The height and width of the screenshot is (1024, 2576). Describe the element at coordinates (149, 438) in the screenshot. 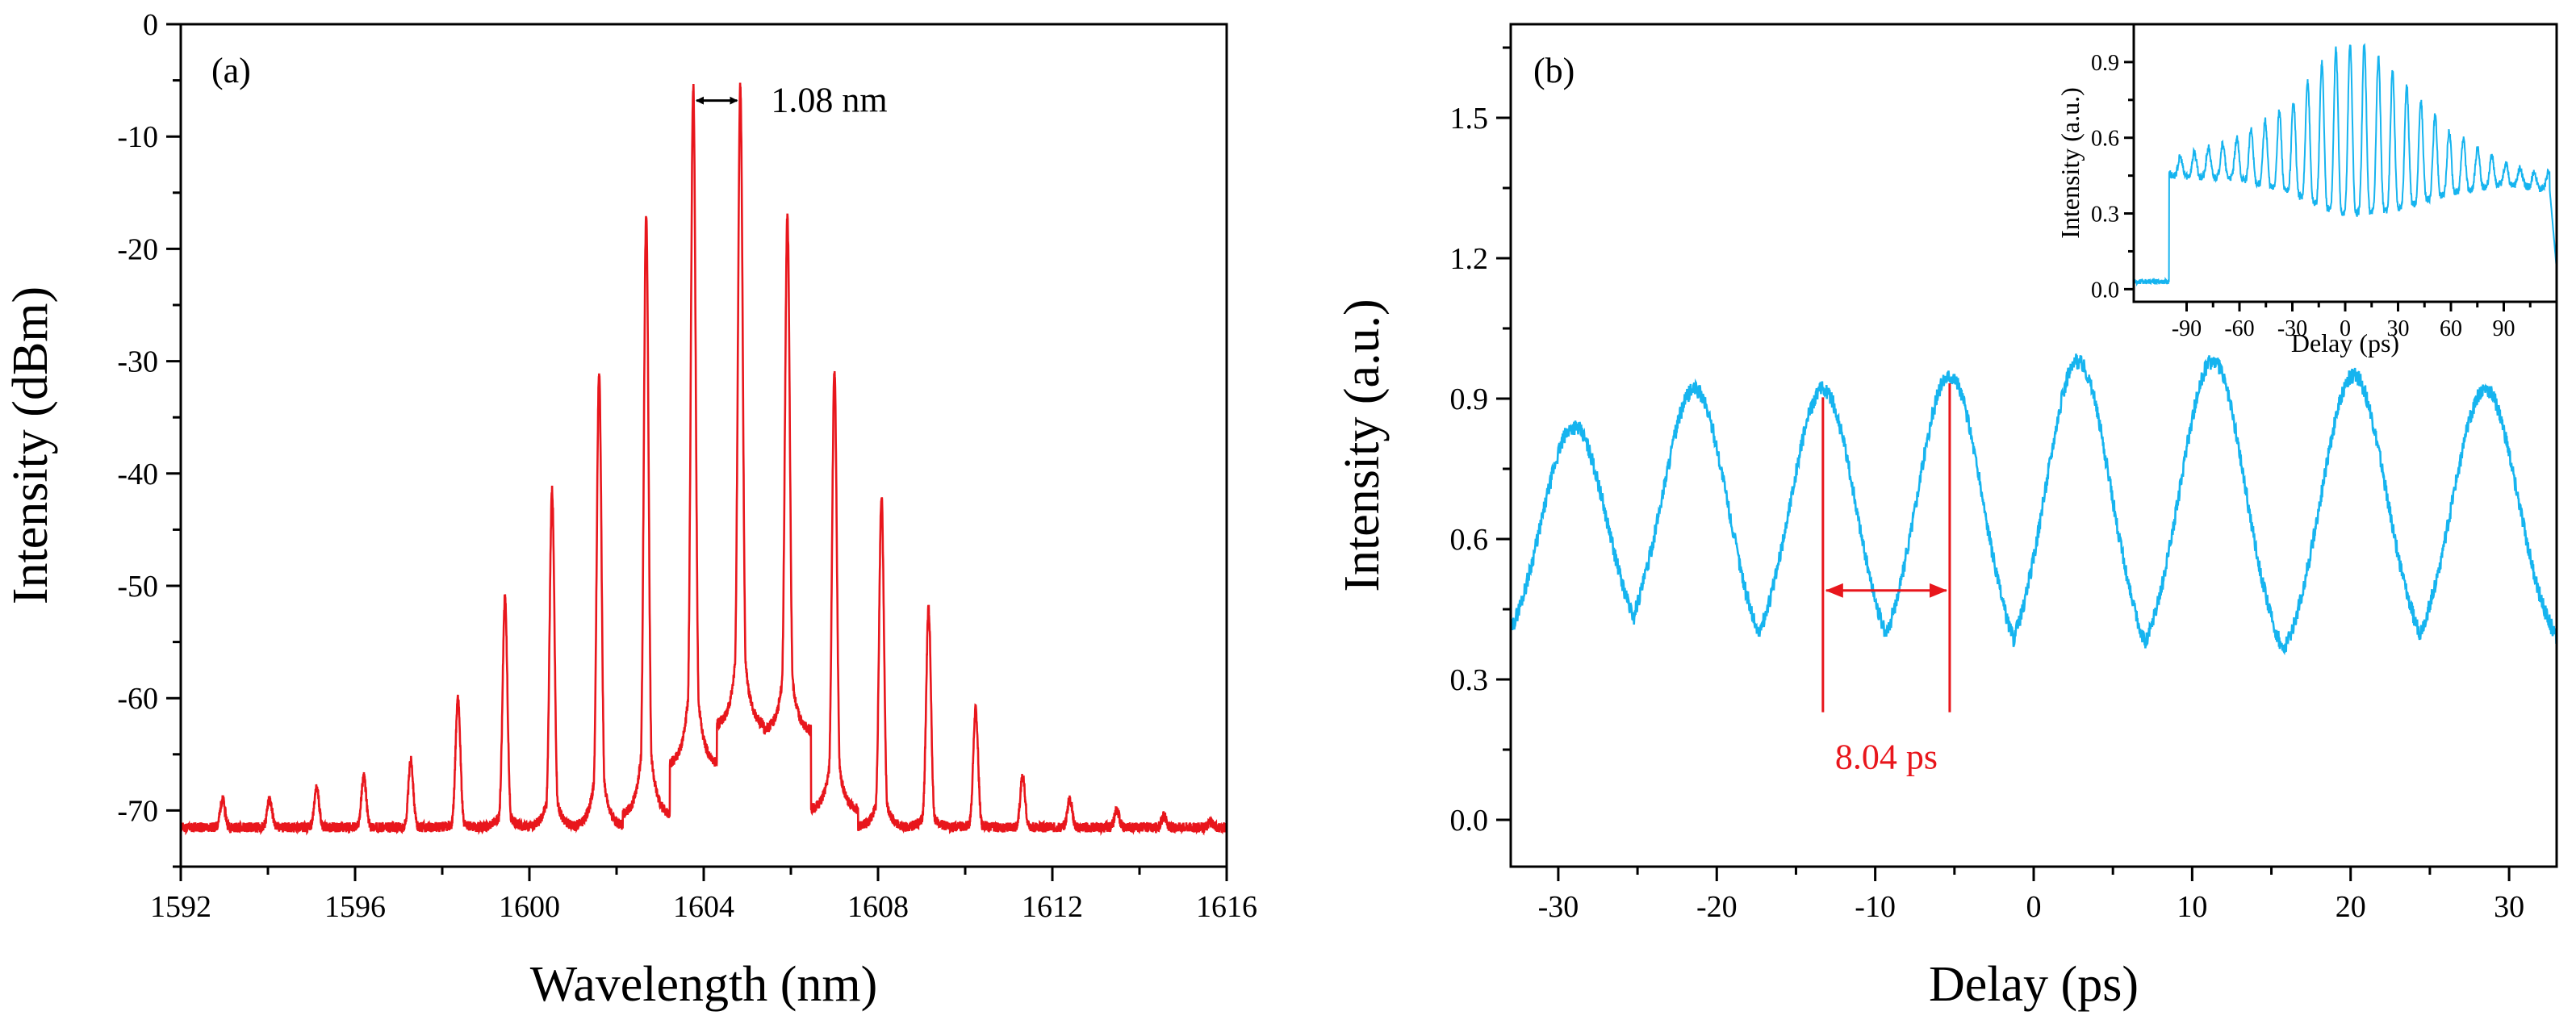

I see `panel-a-y-ticks: 0 -10 -20 -30 -40 -50 -60 -70` at that location.